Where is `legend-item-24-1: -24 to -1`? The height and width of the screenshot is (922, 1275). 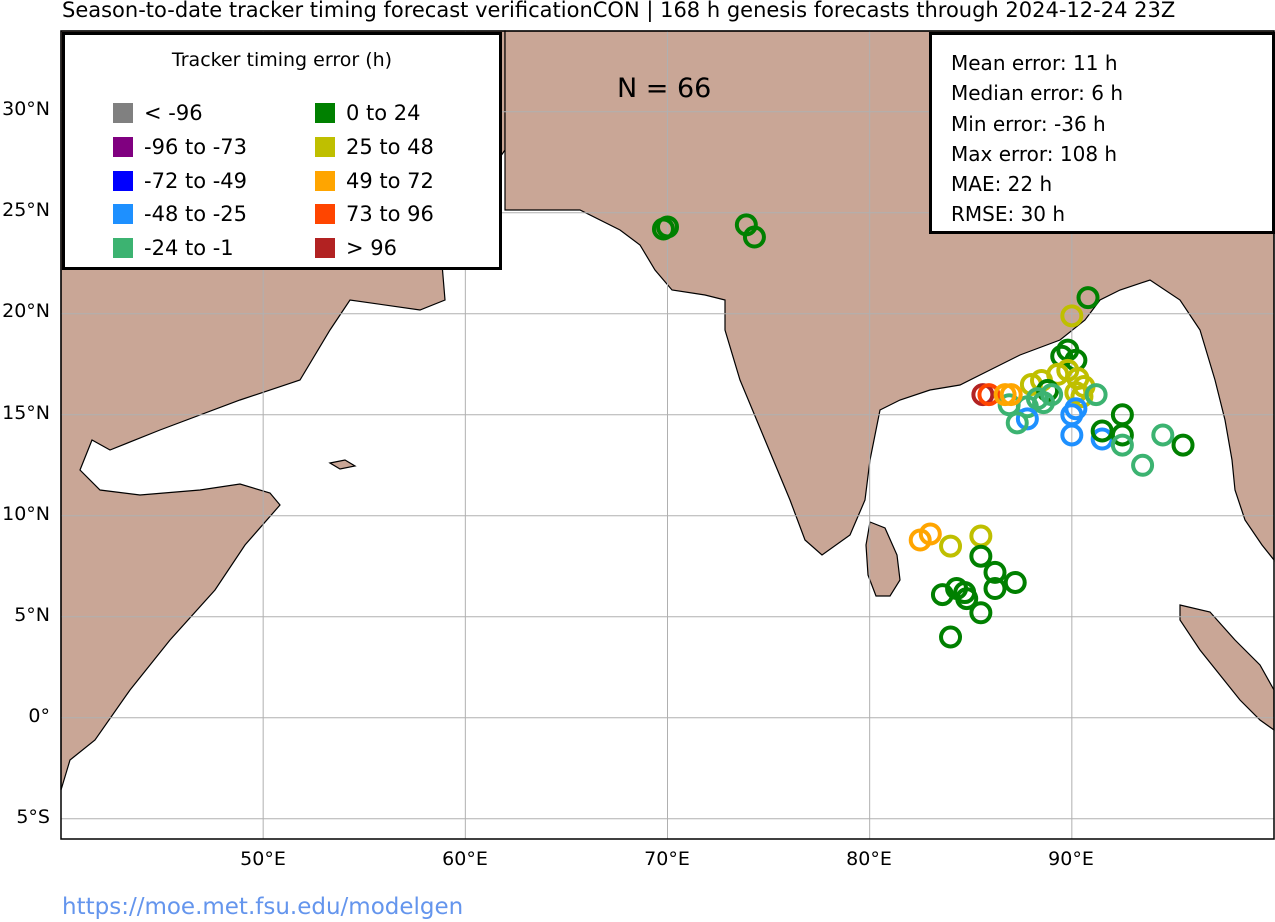 legend-item-24-1: -24 to -1 is located at coordinates (173, 248).